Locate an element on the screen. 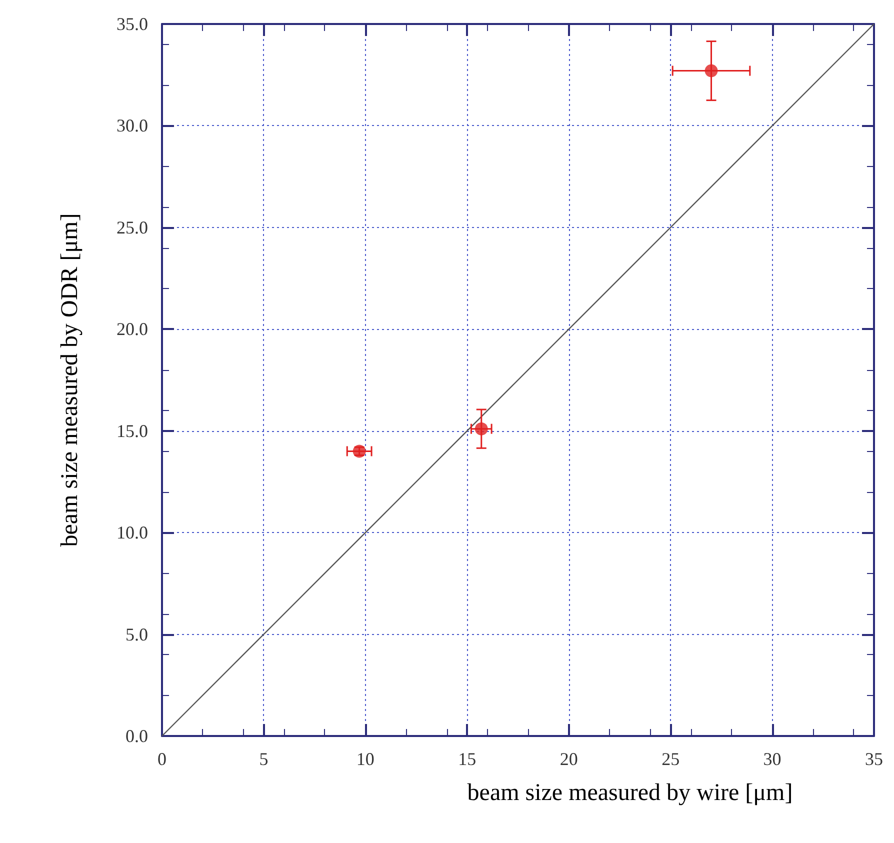  x-tick-label: 30 is located at coordinates (772, 759).